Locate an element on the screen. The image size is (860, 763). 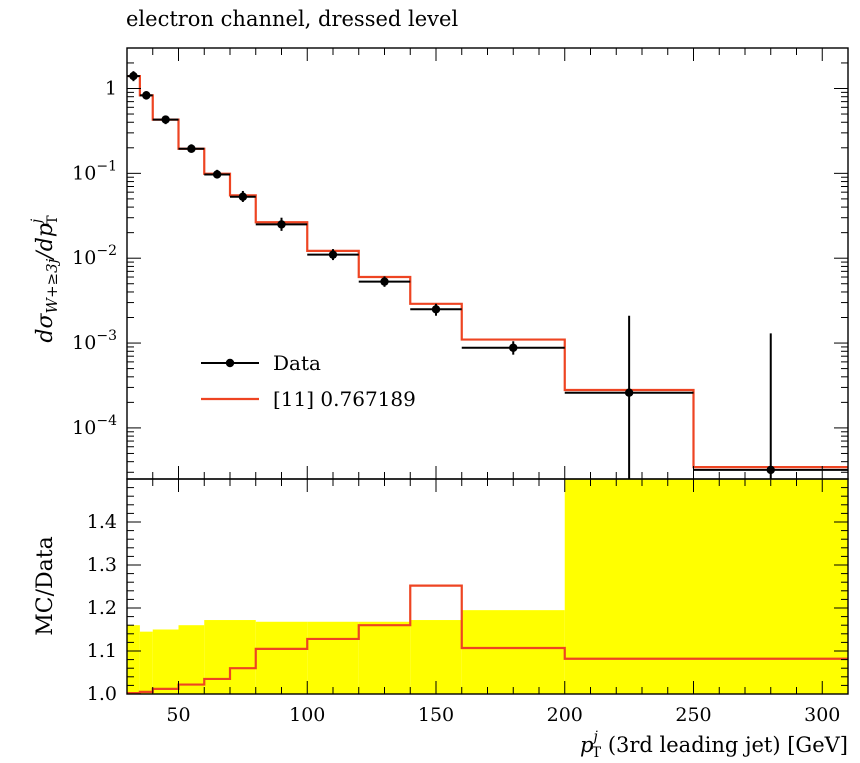
tick-exponent: −4 is located at coordinates (106, 421).